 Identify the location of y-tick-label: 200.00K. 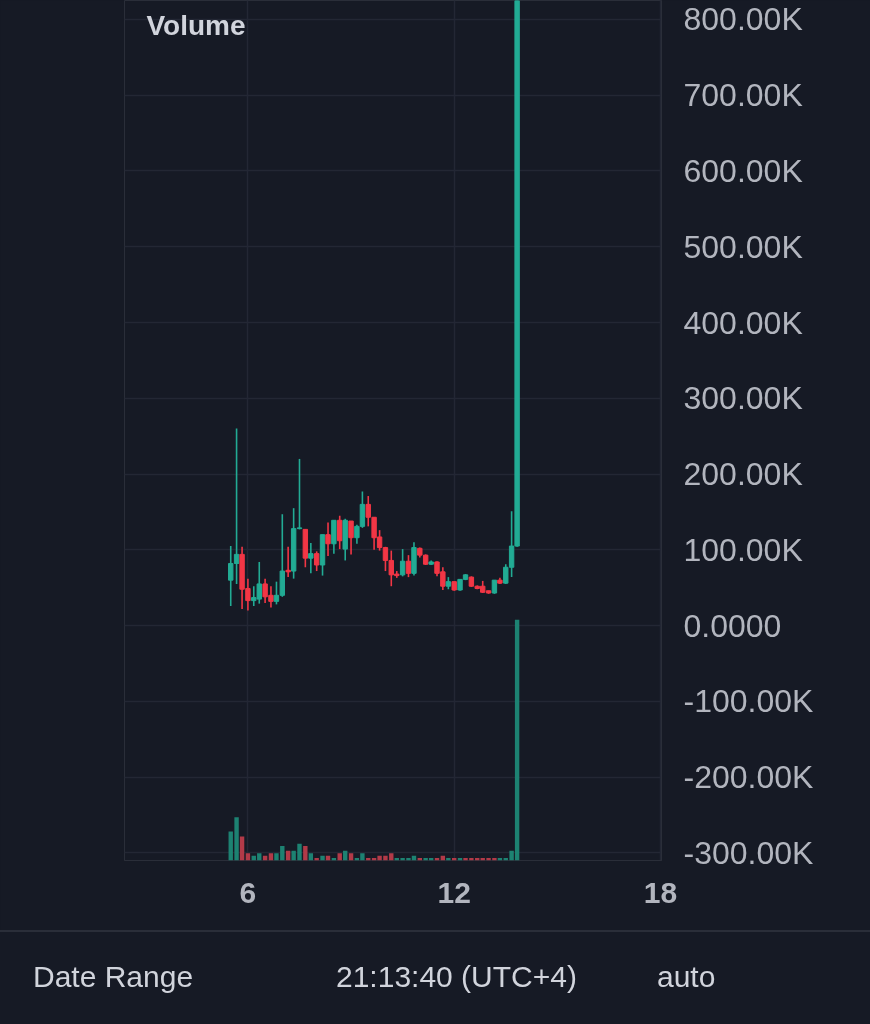
(743, 474).